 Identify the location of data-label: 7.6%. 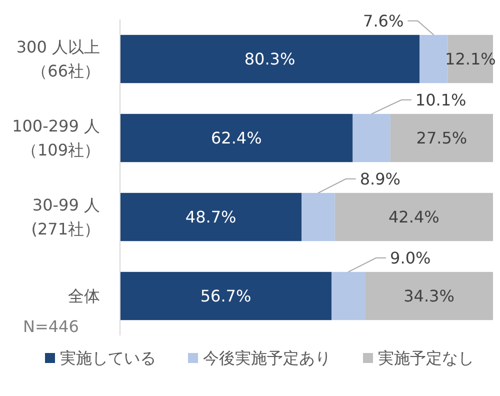
(383, 21).